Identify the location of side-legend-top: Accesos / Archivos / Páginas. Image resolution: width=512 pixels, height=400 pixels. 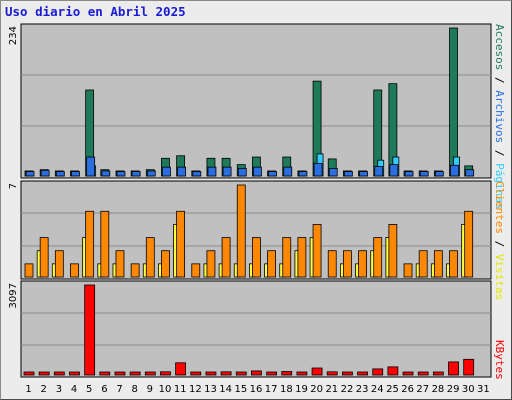
(499, 116).